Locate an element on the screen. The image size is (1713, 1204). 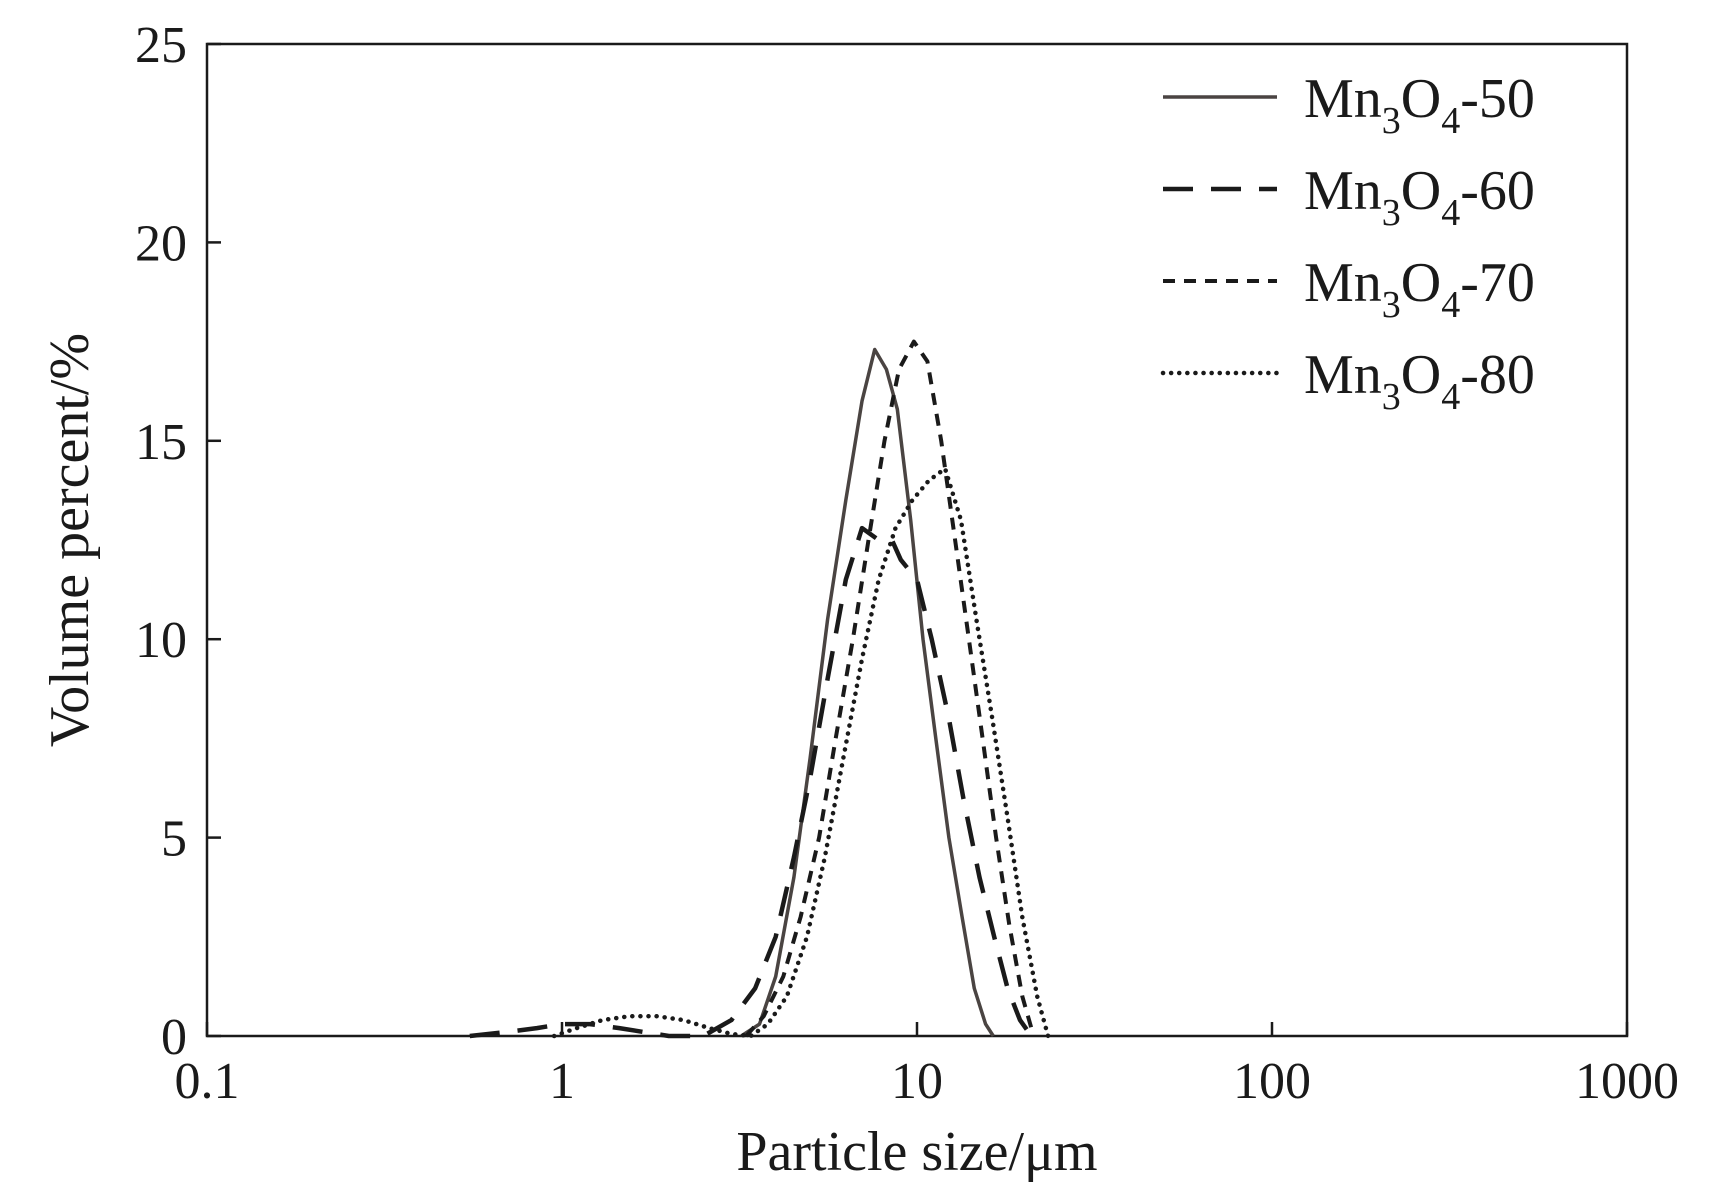
legend-text-suffix: -70 is located at coordinates (1497, 283).